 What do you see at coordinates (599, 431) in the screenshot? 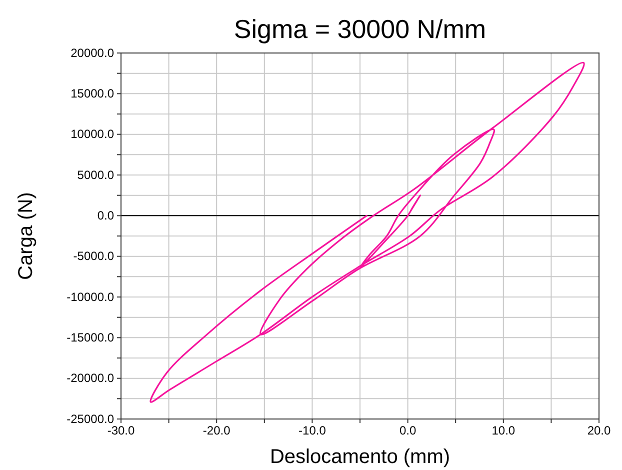
I see `x-tick-label: 20.0` at bounding box center [599, 431].